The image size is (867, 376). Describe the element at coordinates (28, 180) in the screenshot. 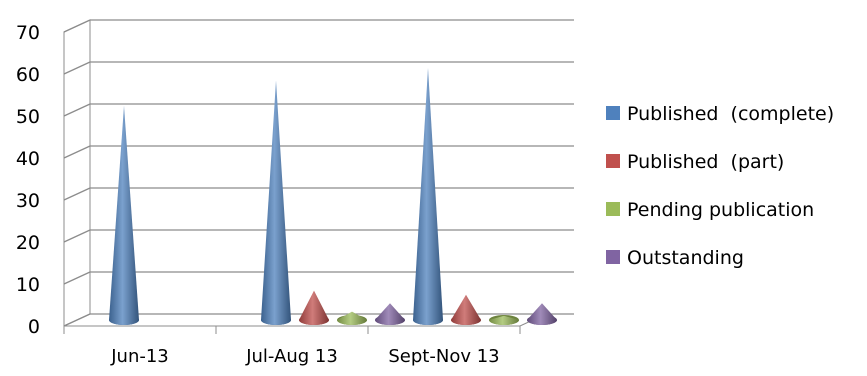

I see `y-axis-tick-labels: 0 10 20 30 40 50 60 70` at that location.